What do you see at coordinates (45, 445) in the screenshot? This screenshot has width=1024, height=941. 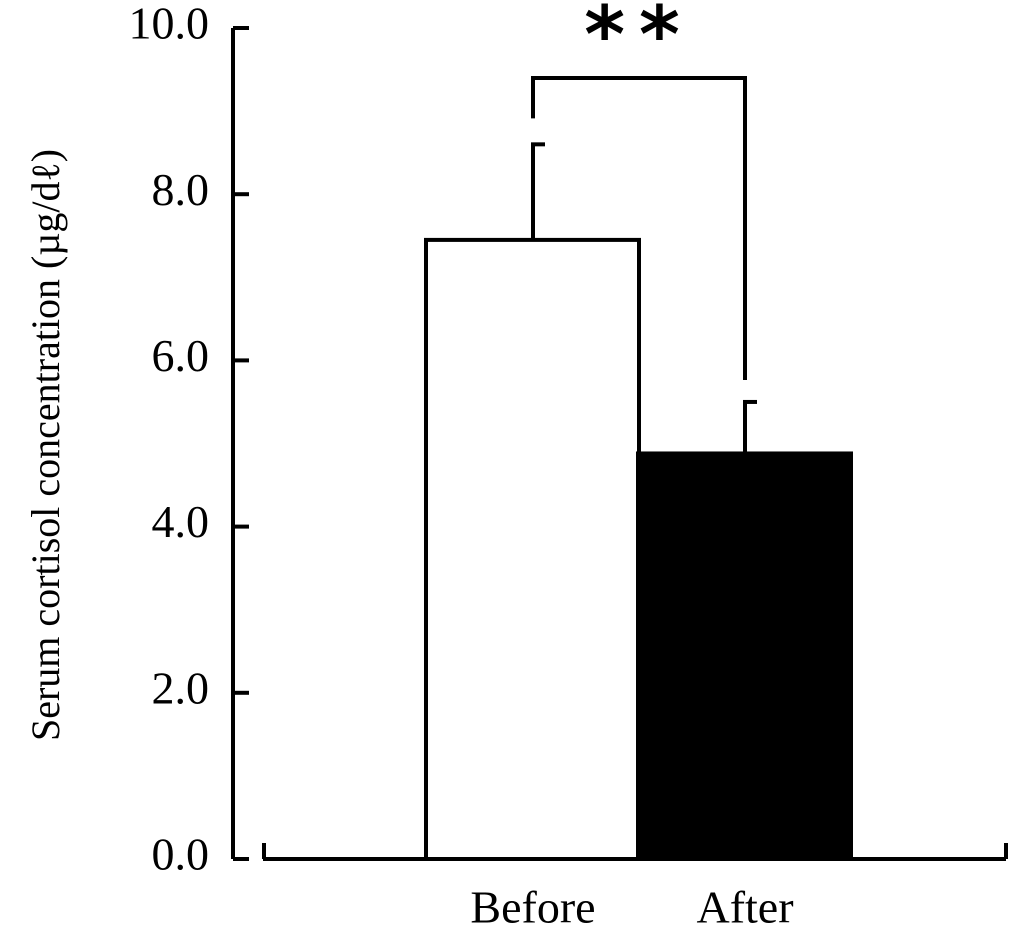 I see `y-axis-title: Serum cortisol concentration (µg/dℓ)` at bounding box center [45, 445].